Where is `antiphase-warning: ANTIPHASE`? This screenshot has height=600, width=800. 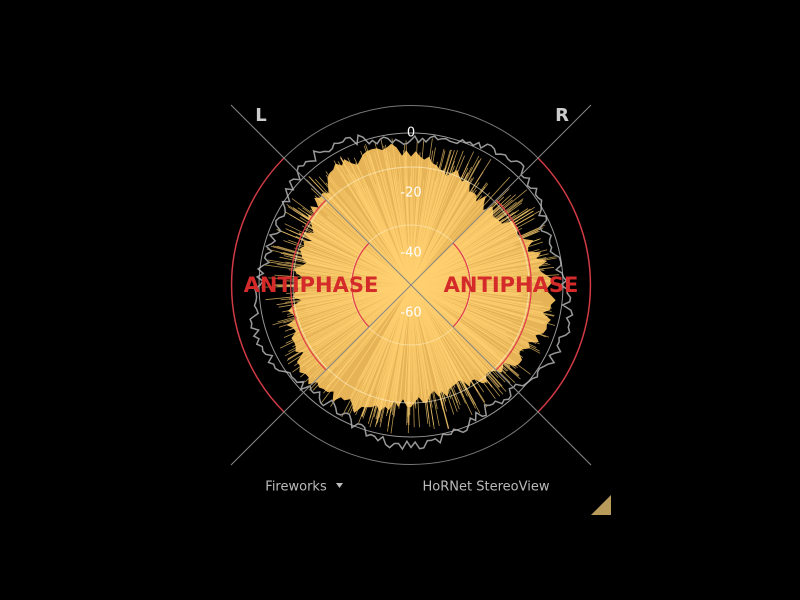
antiphase-warning: ANTIPHASE is located at coordinates (511, 285).